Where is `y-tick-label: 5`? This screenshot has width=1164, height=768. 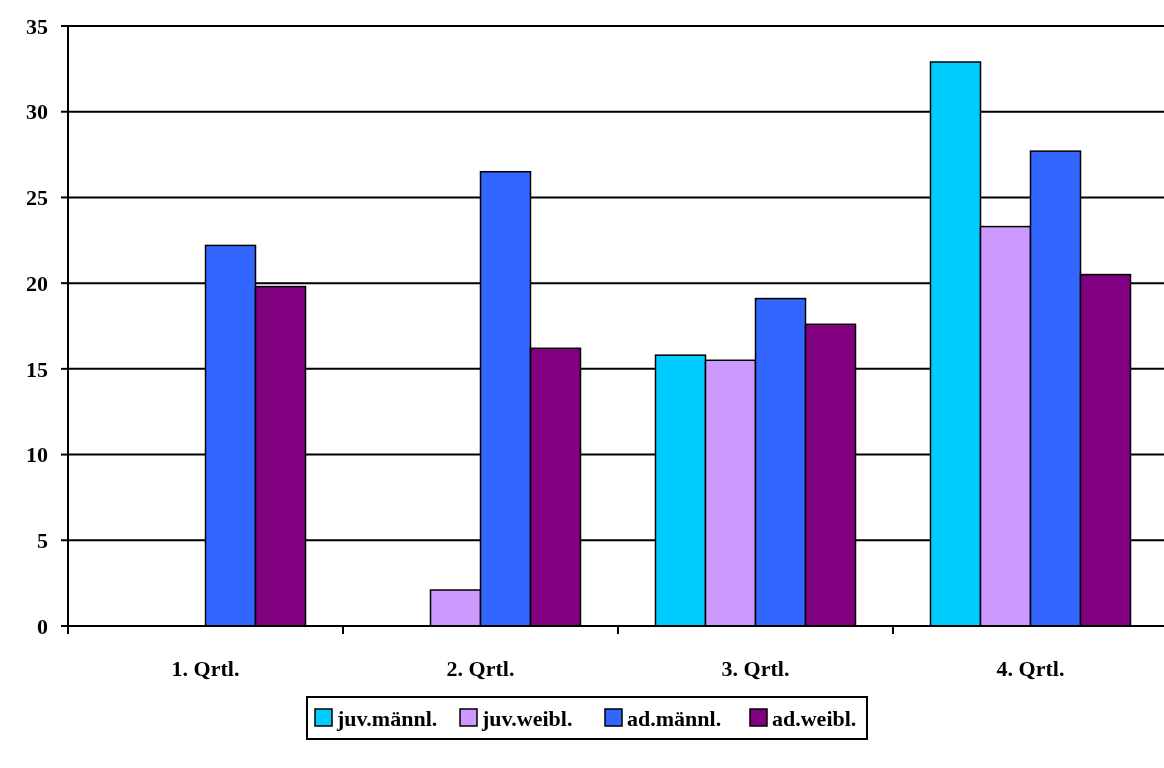 y-tick-label: 5 is located at coordinates (42, 540).